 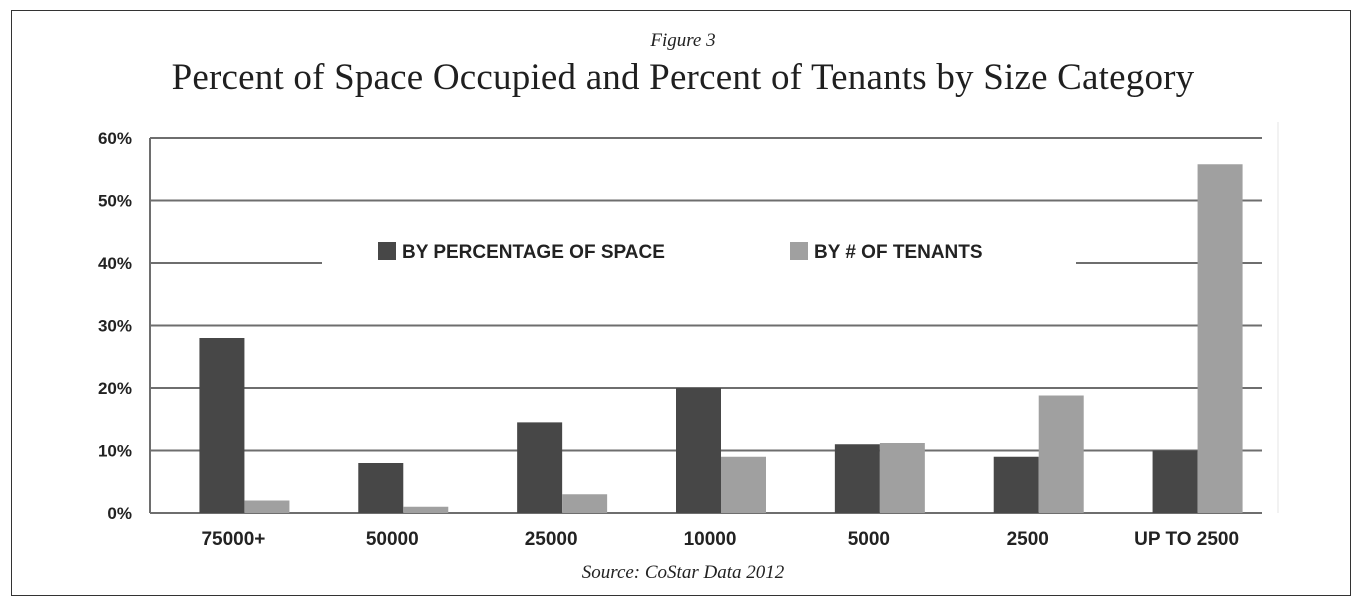 What do you see at coordinates (115, 201) in the screenshot?
I see `y-tick-label: 50%` at bounding box center [115, 201].